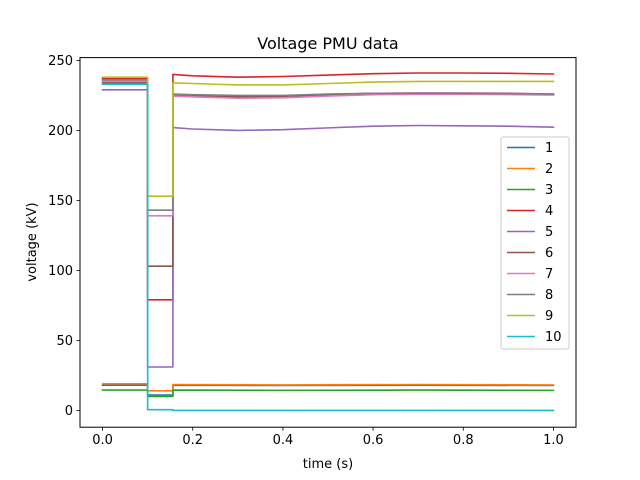 The width and height of the screenshot is (640, 480). Describe the element at coordinates (64, 341) in the screenshot. I see `y-tick-label: 50` at that location.